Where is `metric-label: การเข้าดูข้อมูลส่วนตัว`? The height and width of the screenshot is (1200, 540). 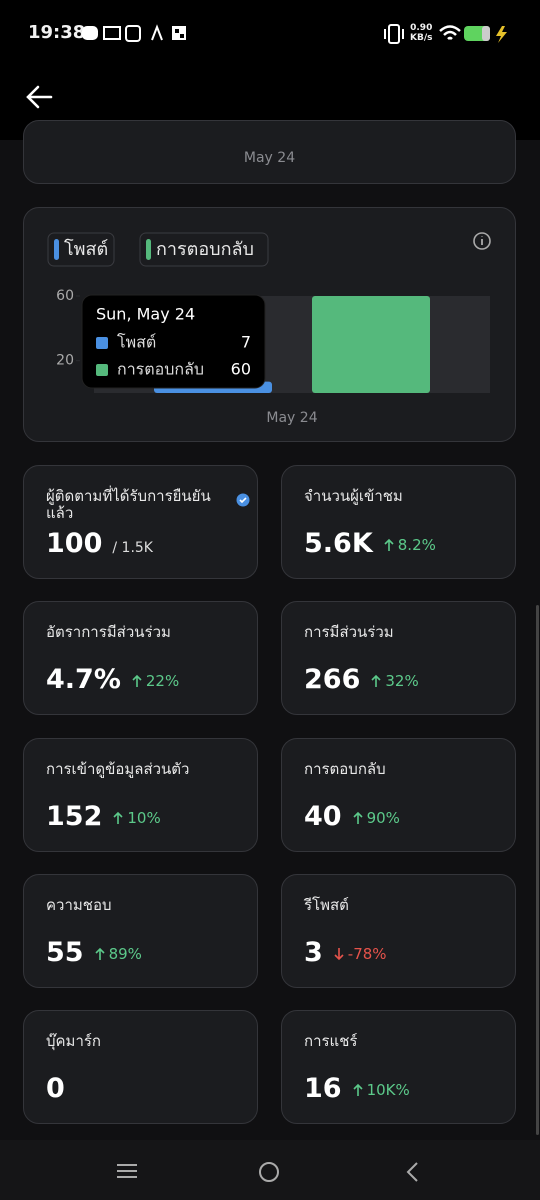
metric-label: การเข้าดูข้อมูลส่วนตัว is located at coordinates (118, 769).